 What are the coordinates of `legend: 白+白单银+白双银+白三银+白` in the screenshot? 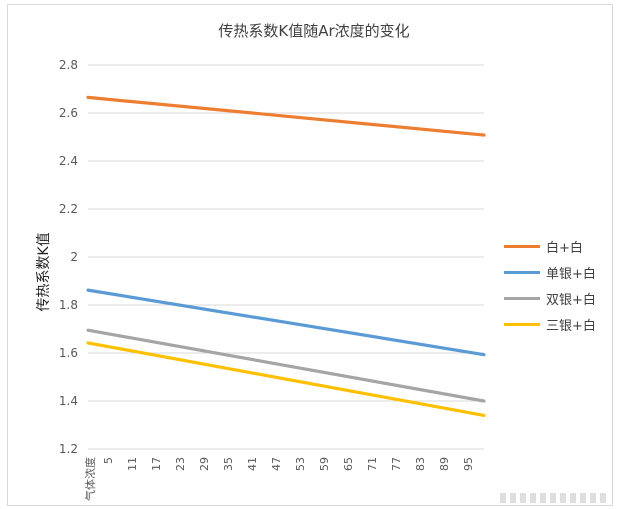 It's located at (550, 285).